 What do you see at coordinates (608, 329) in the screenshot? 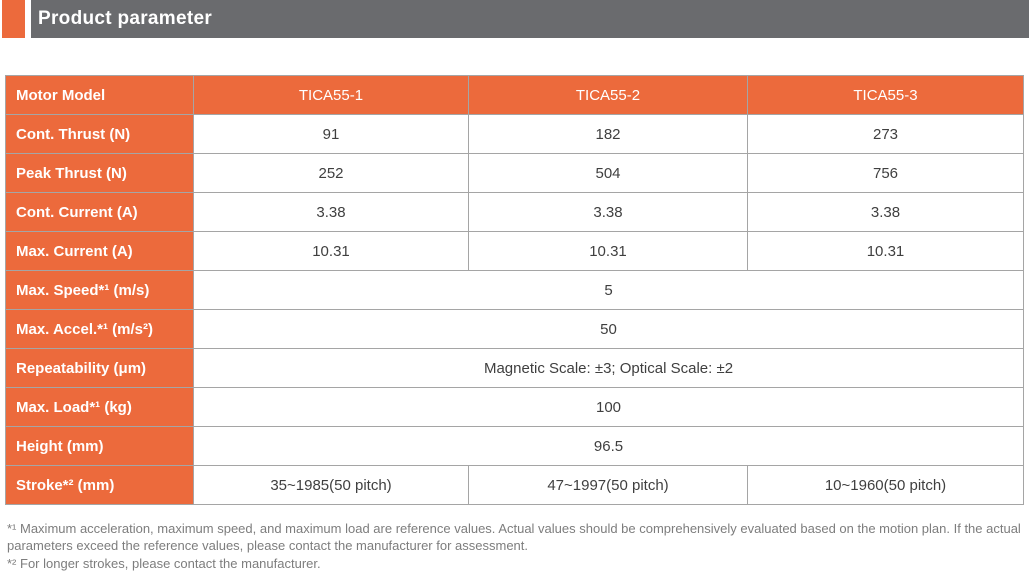
I see `cell-value-span: 50` at bounding box center [608, 329].